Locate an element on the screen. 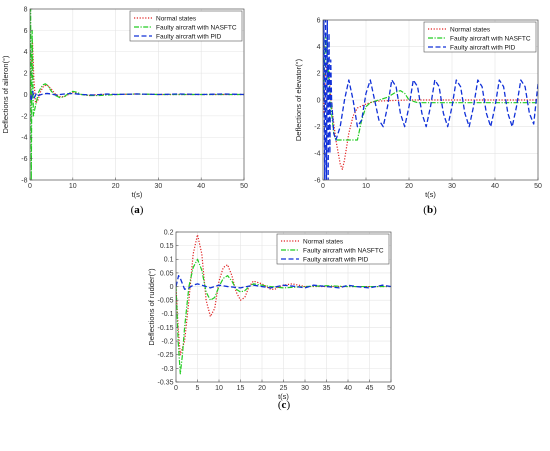 The width and height of the screenshot is (550, 451). y-tick-label: -0.2 is located at coordinates (167, 341).